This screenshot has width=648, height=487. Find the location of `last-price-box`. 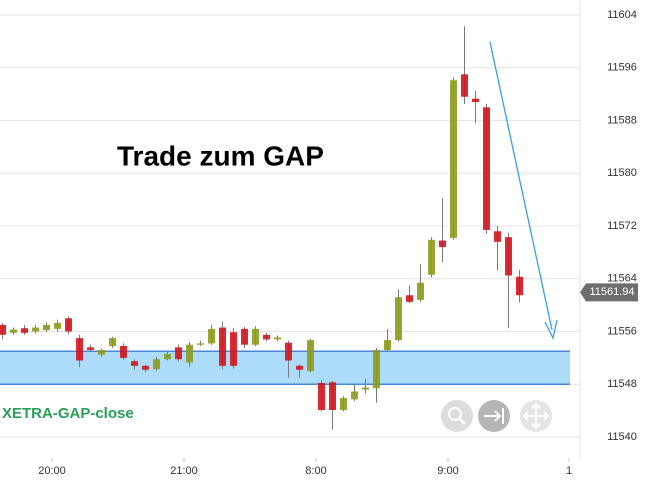

last-price-box is located at coordinates (609, 292).